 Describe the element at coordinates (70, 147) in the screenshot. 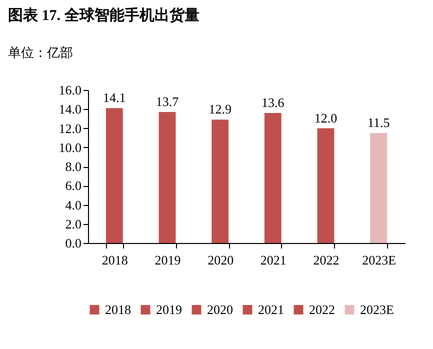

I see `y-tick-label: 10.0` at that location.